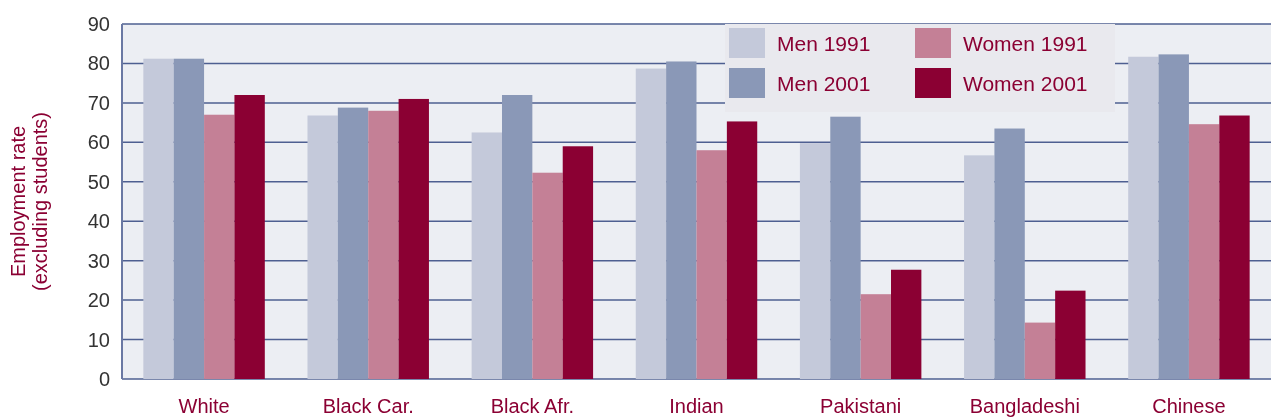  What do you see at coordinates (204, 406) in the screenshot?
I see `x-tick-label: White` at bounding box center [204, 406].